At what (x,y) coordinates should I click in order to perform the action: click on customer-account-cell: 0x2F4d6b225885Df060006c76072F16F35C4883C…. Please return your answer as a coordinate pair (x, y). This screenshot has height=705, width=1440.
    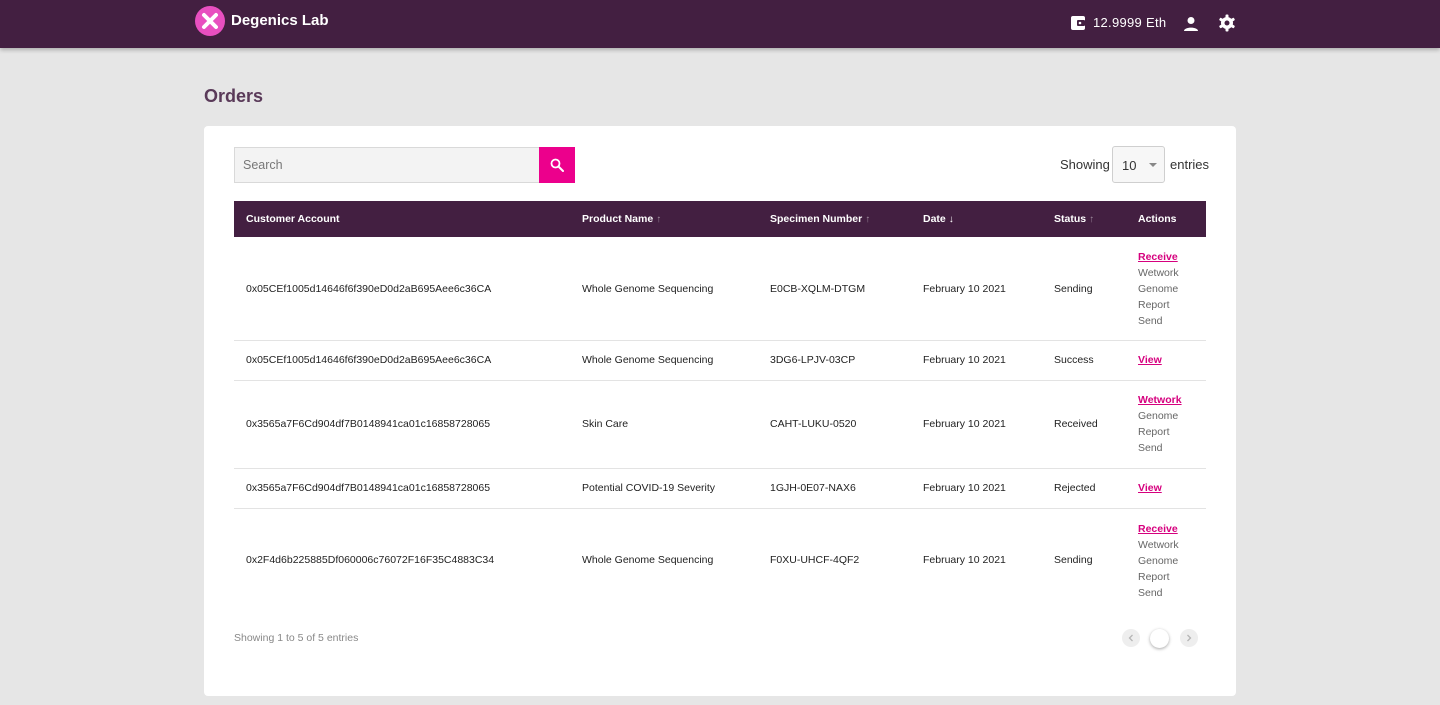
    Looking at the image, I should click on (370, 560).